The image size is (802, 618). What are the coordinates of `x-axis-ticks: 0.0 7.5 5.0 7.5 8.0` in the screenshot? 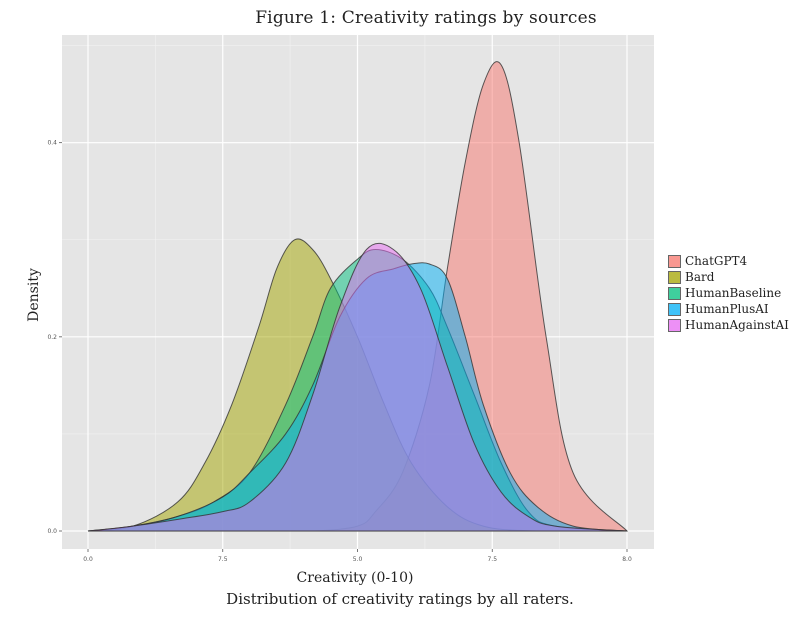 It's located at (357, 556).